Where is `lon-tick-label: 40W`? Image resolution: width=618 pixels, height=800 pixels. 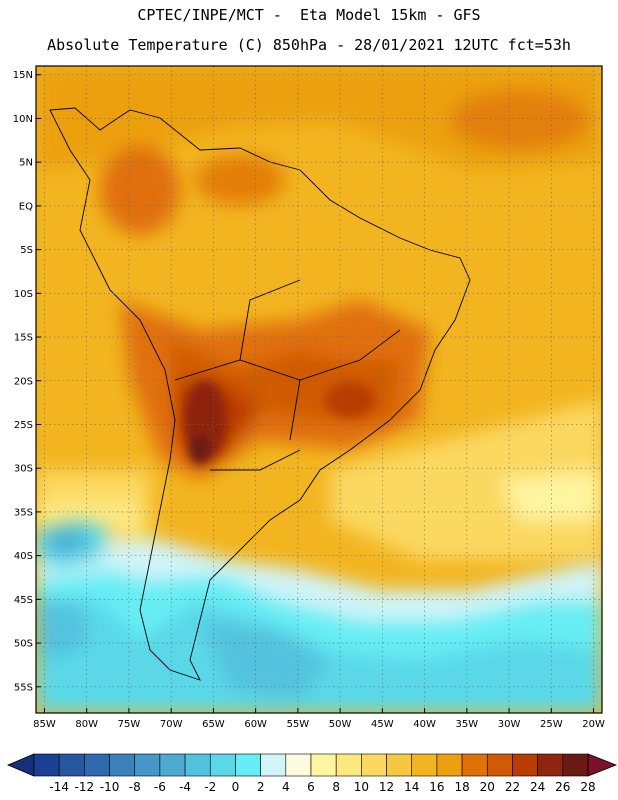
lon-tick-label: 40W is located at coordinates (424, 724).